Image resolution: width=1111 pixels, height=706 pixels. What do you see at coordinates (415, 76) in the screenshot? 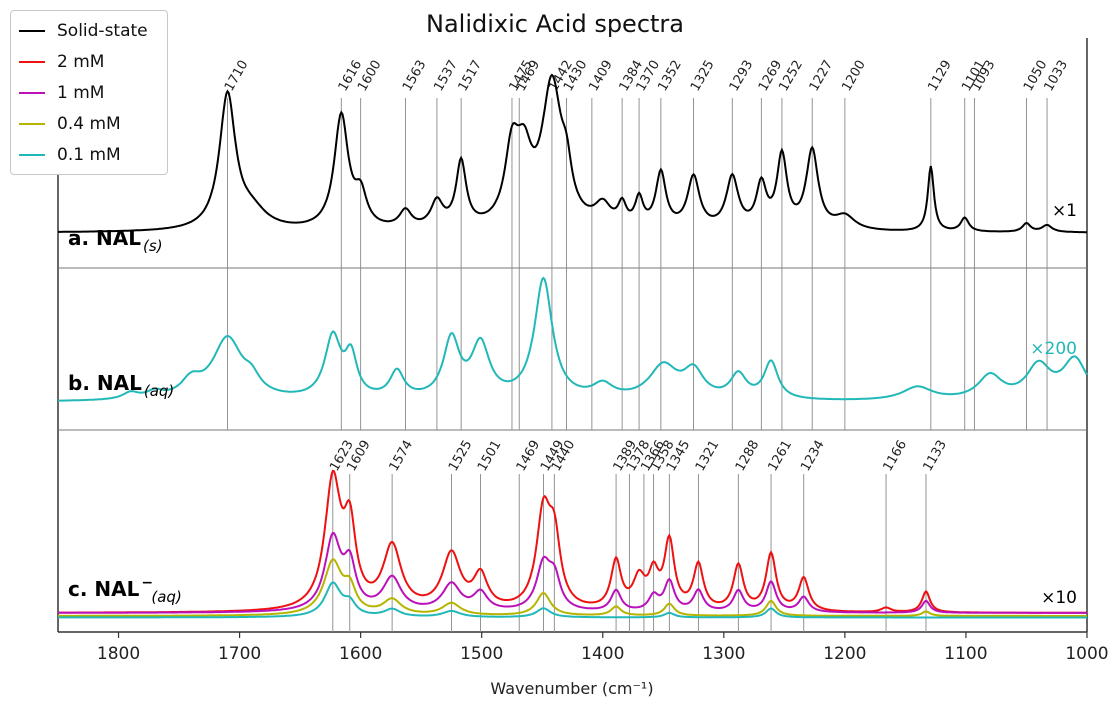
I see `peak-label: 1563` at bounding box center [415, 76].